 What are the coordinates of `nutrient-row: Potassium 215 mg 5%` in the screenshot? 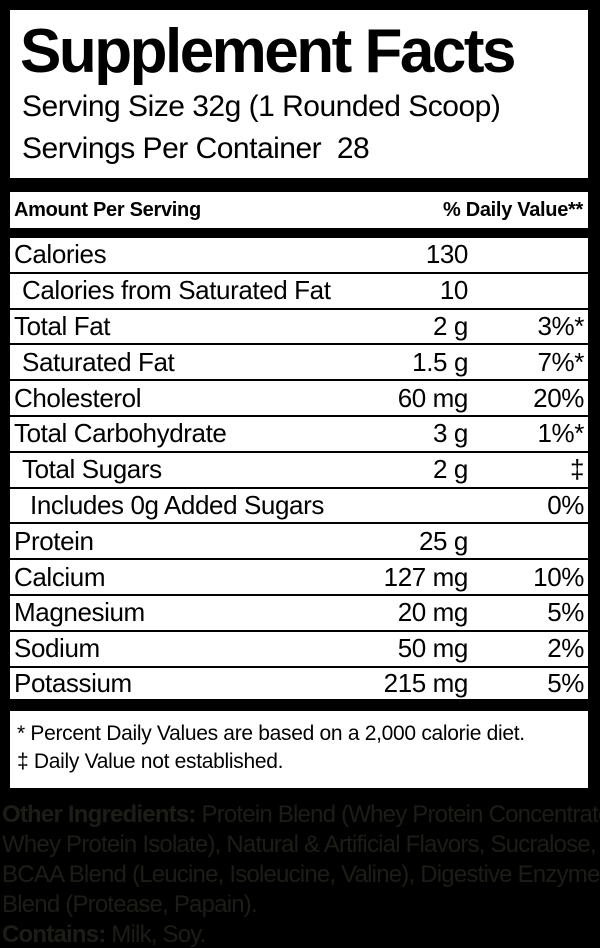 It's located at (299, 684).